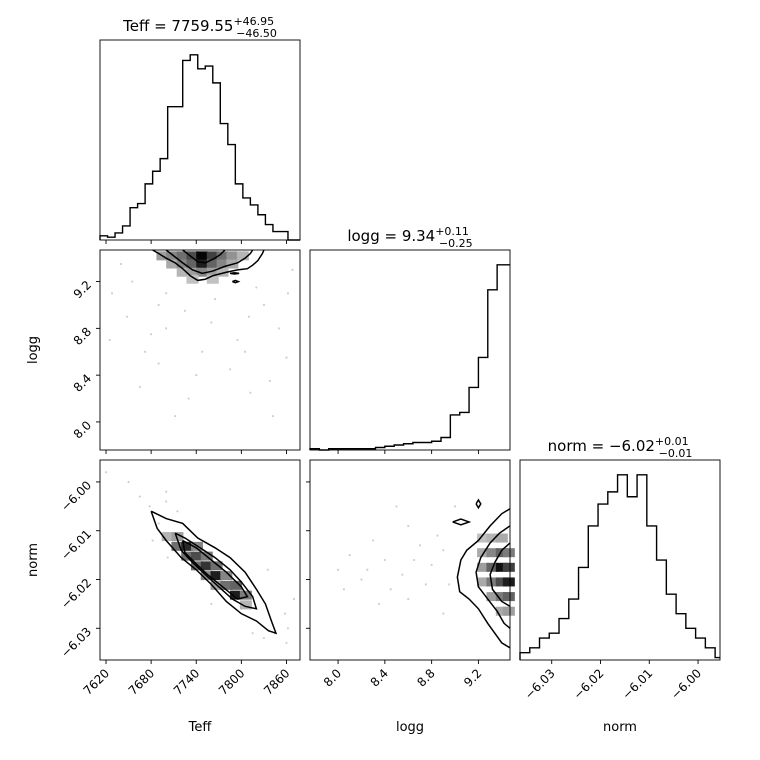  Describe the element at coordinates (82, 382) in the screenshot. I see `y-tick-label-logg: 8.4` at that location.